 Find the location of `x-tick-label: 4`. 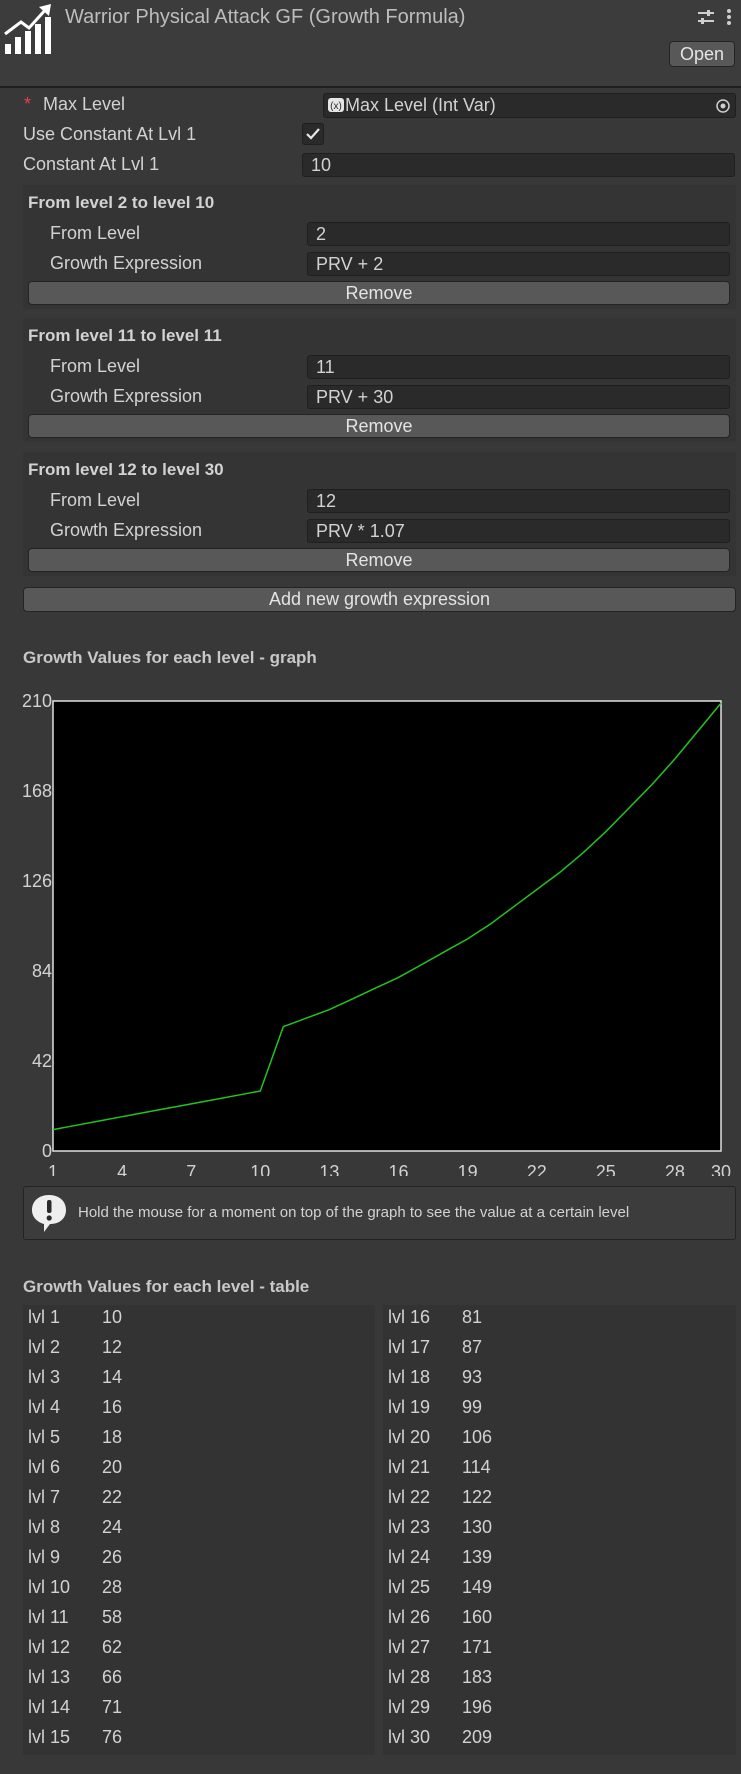

x-tick-label: 4 is located at coordinates (122, 1169).